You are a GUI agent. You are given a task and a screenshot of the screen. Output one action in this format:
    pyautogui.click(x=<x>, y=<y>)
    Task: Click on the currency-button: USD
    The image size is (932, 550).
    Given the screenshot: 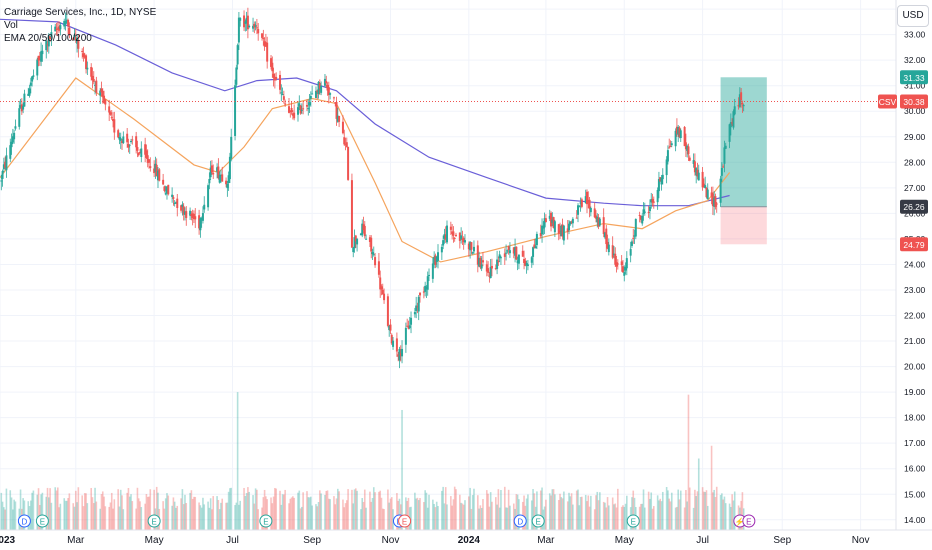 What is the action you would take?
    pyautogui.click(x=913, y=16)
    